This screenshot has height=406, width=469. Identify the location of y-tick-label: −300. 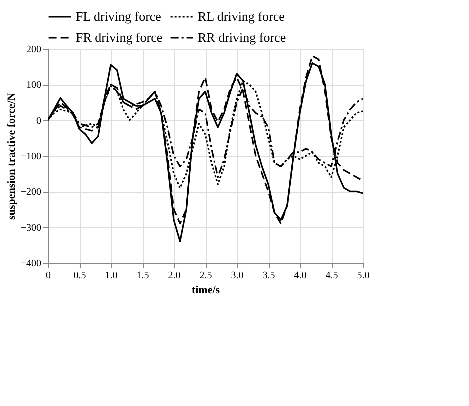
(31, 228).